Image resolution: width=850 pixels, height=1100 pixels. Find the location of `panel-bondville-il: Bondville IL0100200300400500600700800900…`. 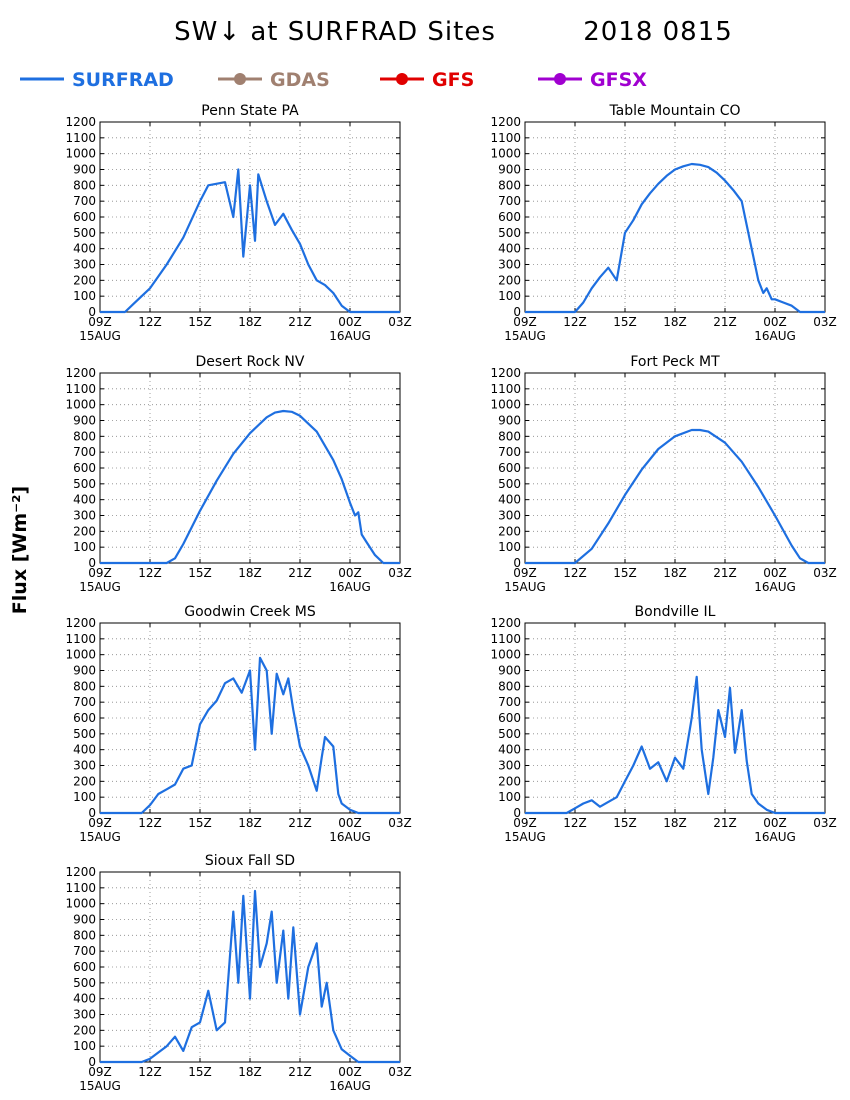

panel-bondville-il: Bondville IL0100200300400500600700800900… is located at coordinates (663, 724).